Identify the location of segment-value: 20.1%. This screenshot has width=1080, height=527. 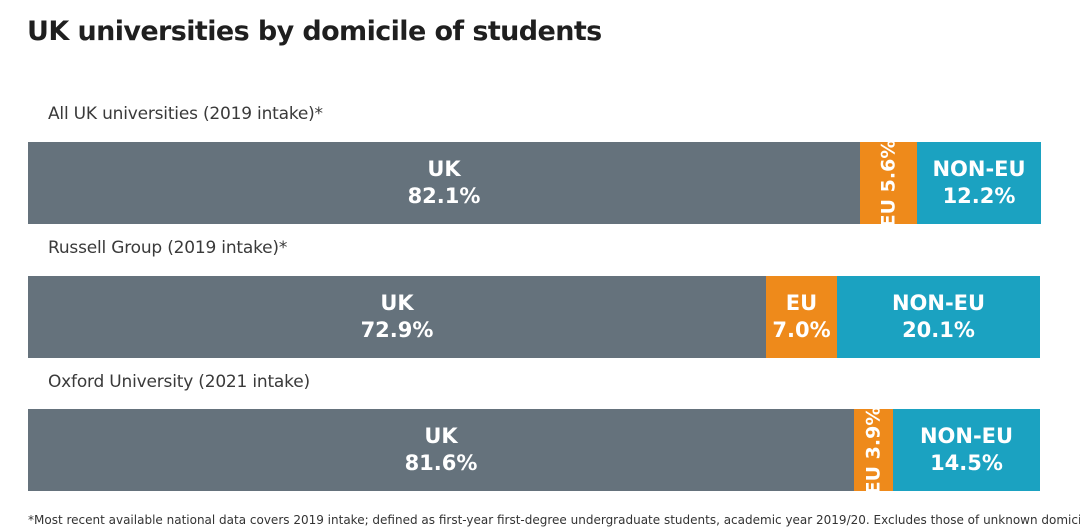
(938, 330).